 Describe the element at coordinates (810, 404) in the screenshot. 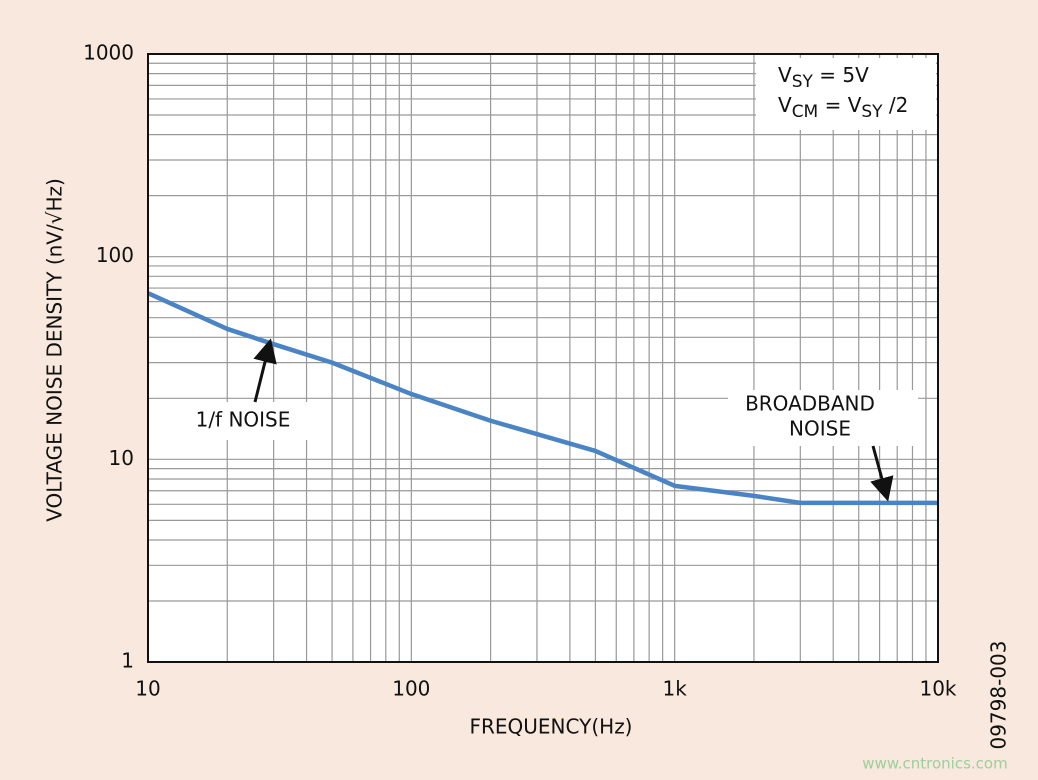

I see `annotation: BROADBAND` at that location.